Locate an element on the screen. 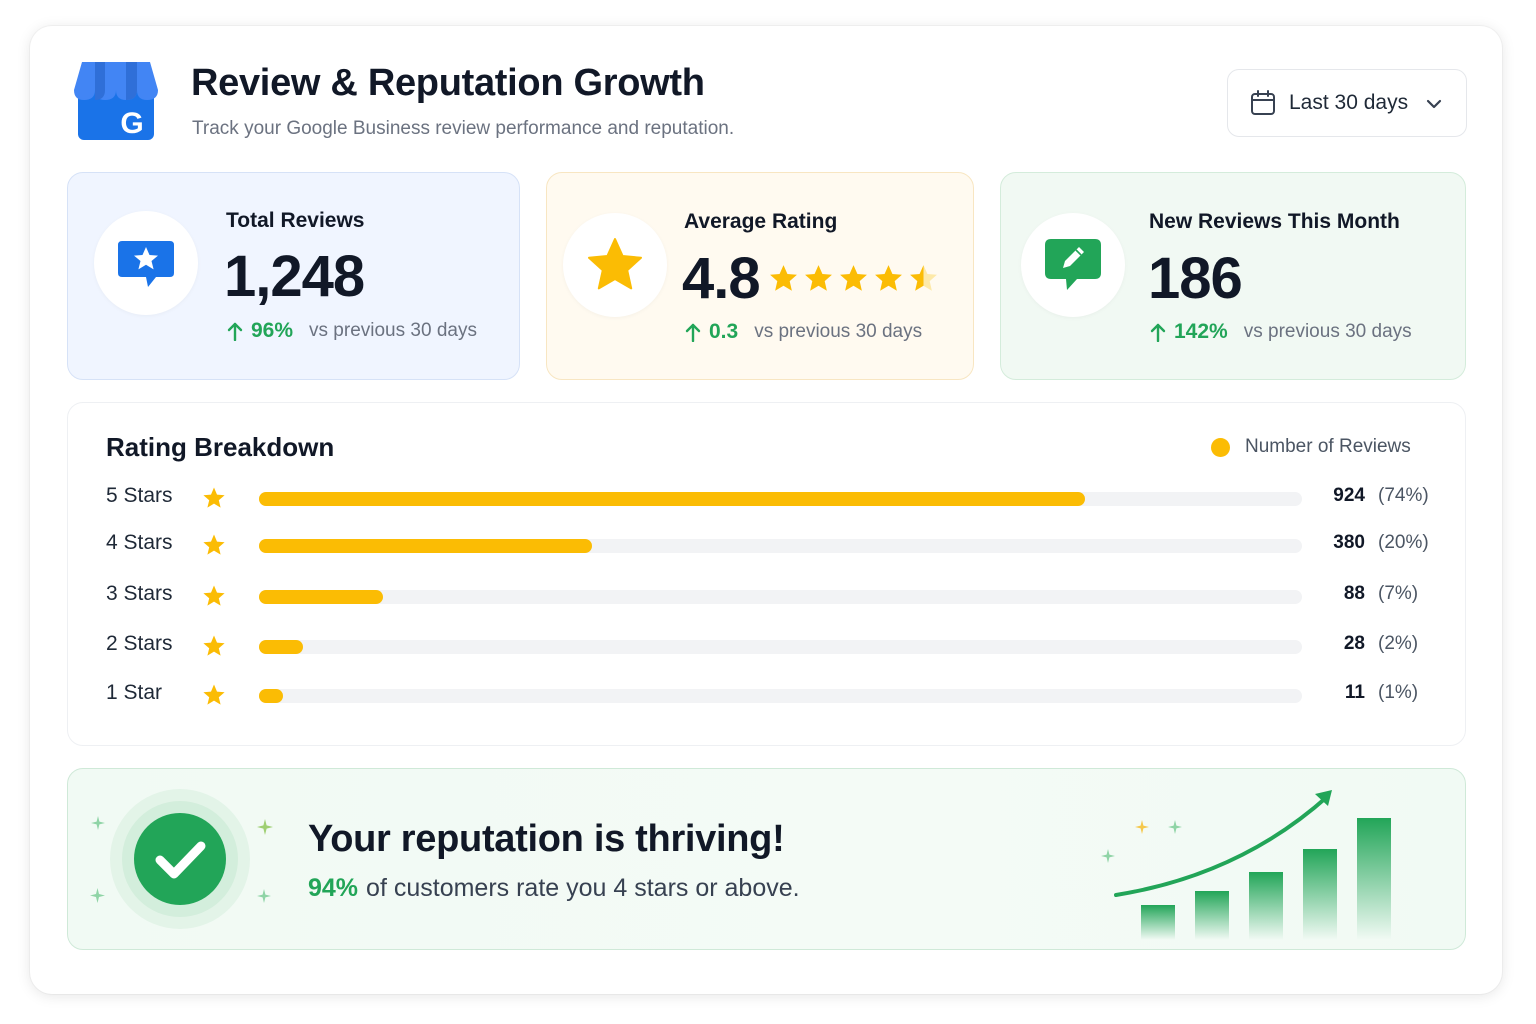 This screenshot has height=1024, width=1536. rating-count: 88 is located at coordinates (1354, 593).